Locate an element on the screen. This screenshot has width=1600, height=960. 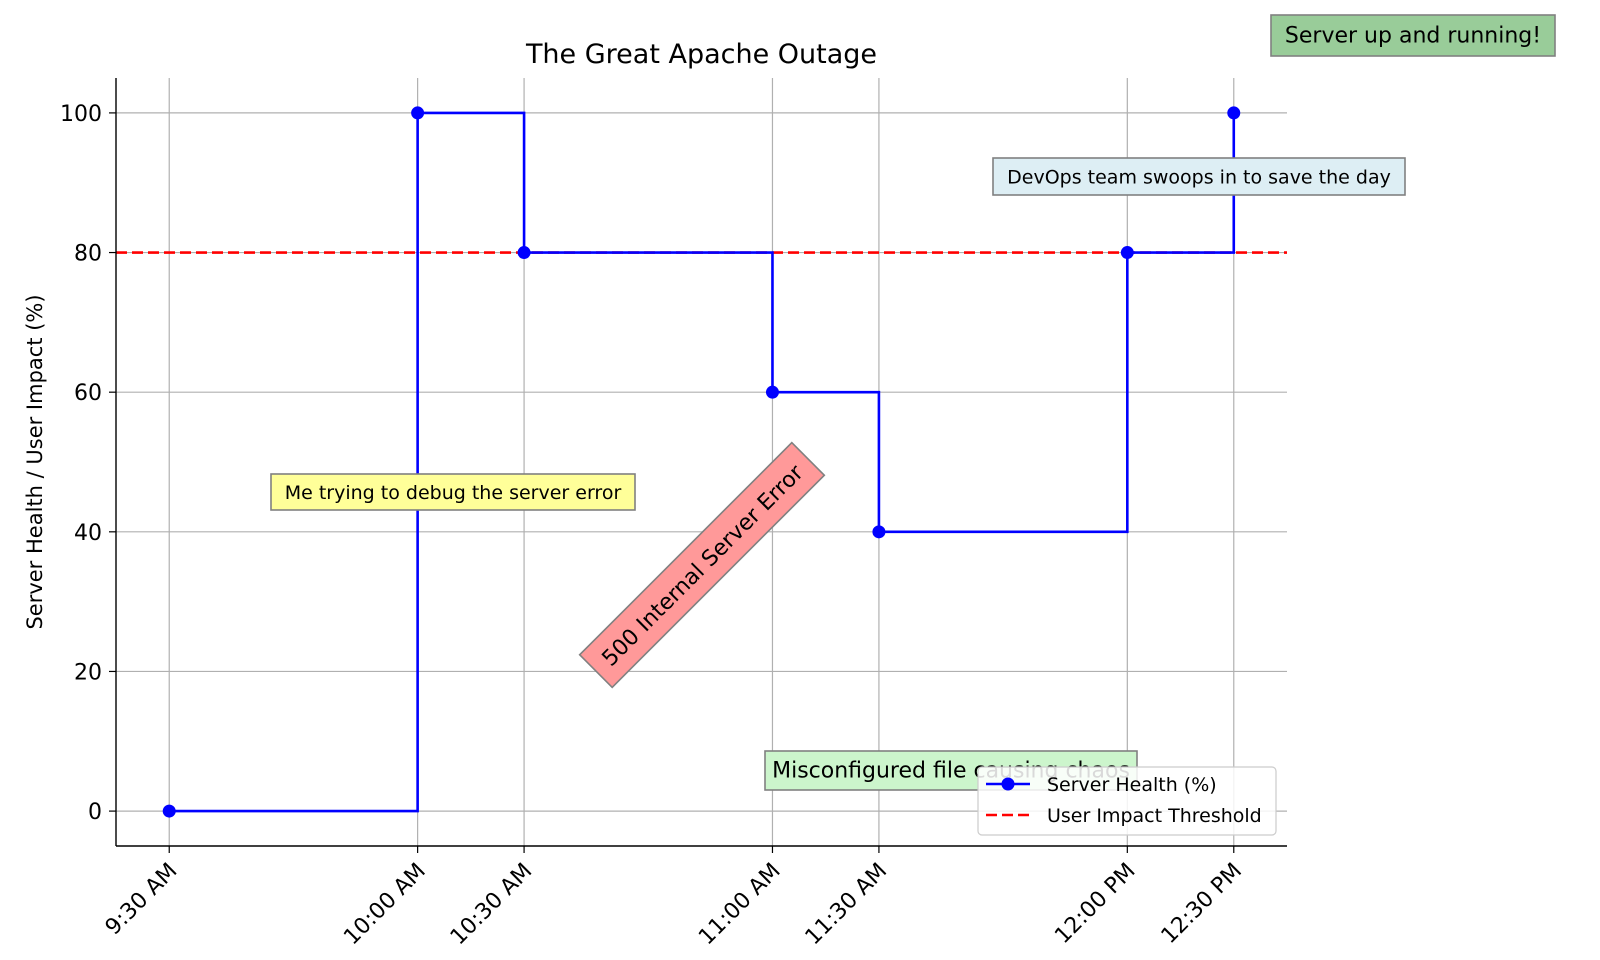
chart-title: The Great Apache Outage is located at coordinates (701, 54).